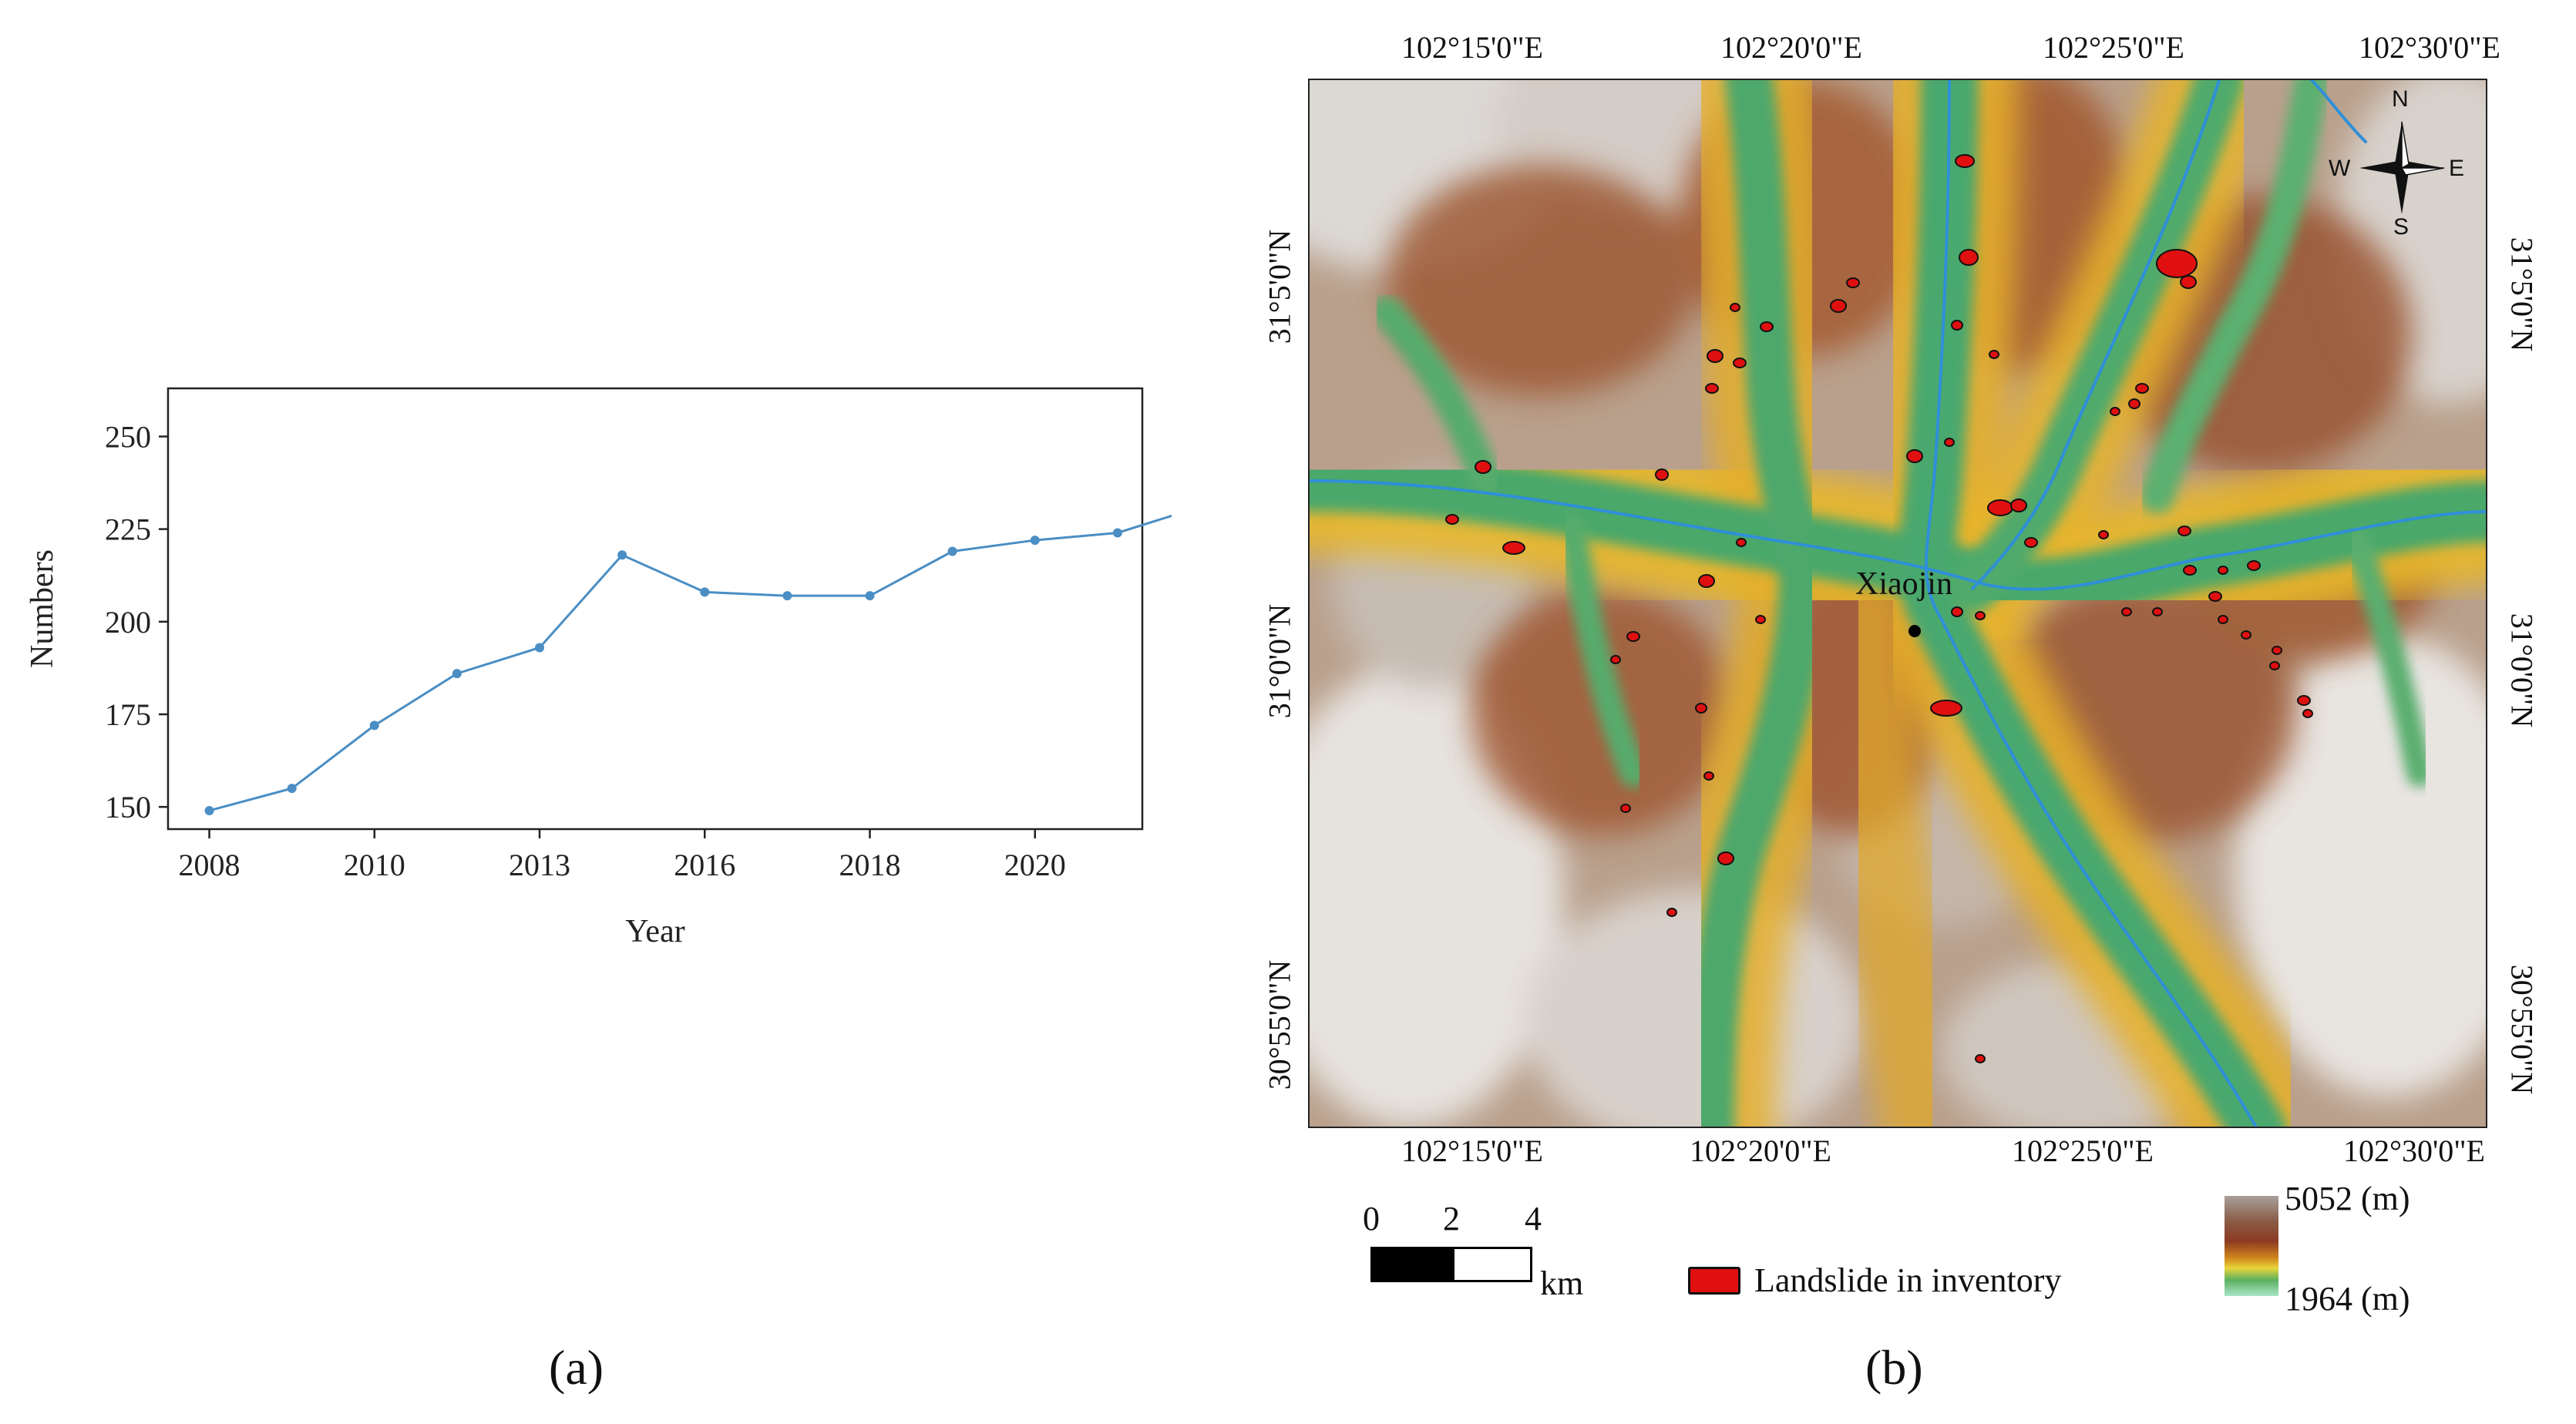 Image resolution: width=2576 pixels, height=1424 pixels. What do you see at coordinates (2402, 167) in the screenshot?
I see `compass-rose-icon` at bounding box center [2402, 167].